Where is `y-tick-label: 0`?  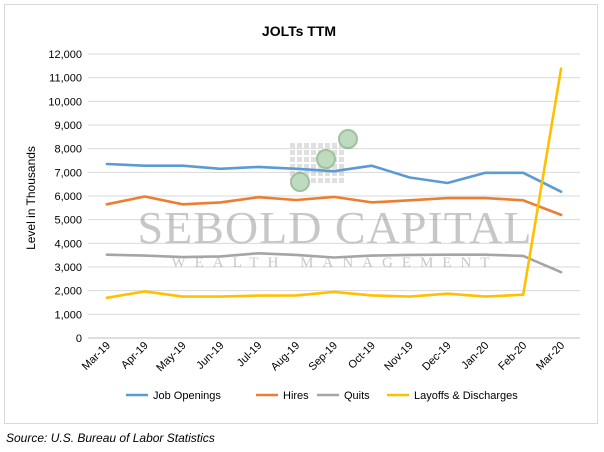 y-tick-label: 0 is located at coordinates (79, 339).